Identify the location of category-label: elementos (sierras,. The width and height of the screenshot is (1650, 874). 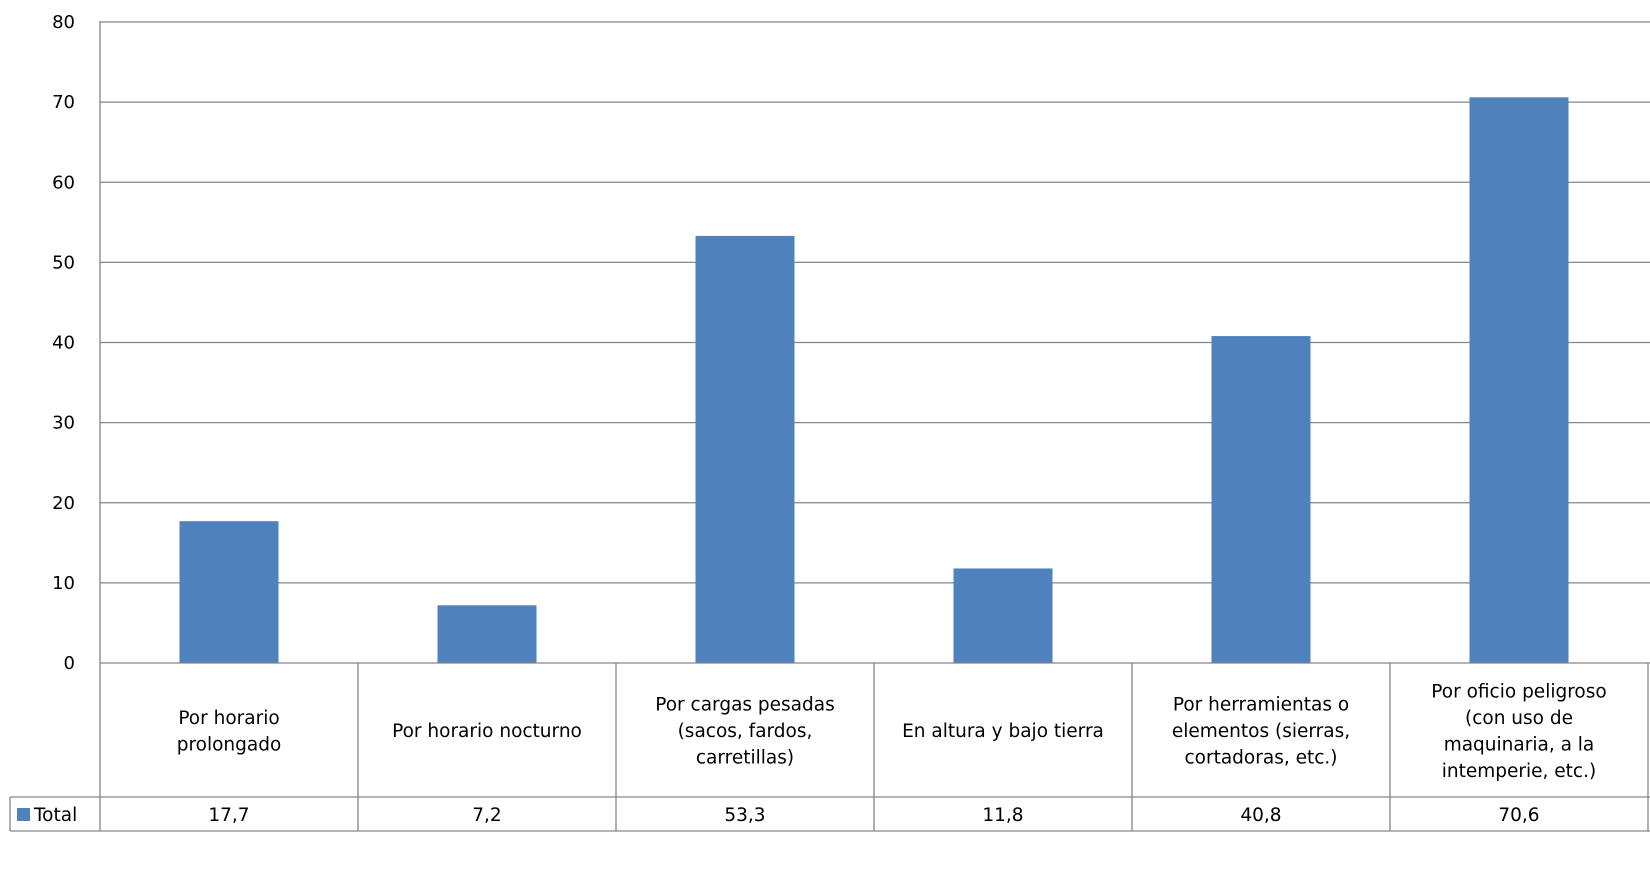
(1261, 731).